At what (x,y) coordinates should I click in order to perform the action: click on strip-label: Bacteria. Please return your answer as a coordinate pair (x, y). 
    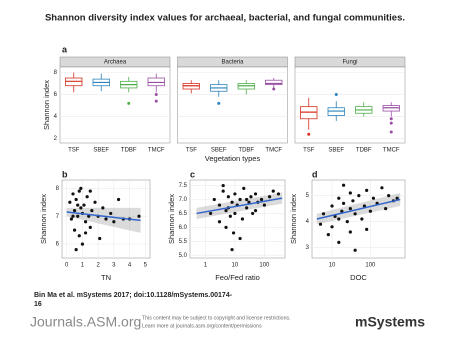
    Looking at the image, I should click on (232, 63).